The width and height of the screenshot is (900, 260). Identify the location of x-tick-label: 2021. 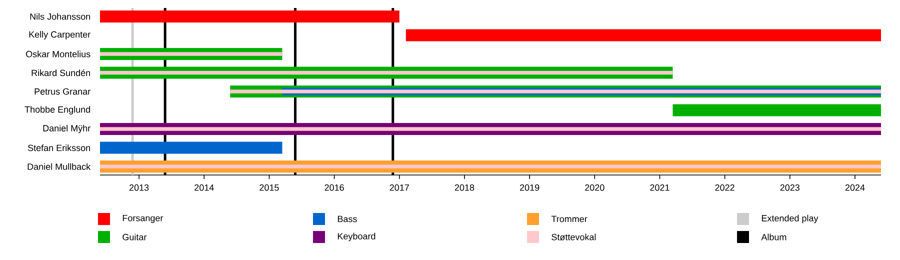
(660, 187).